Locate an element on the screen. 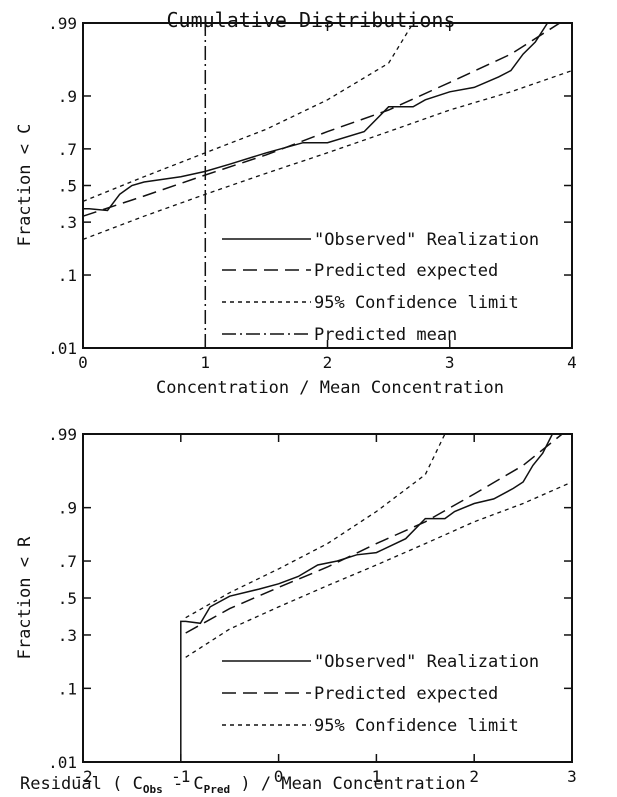 The height and width of the screenshot is (797, 617). chart-1-y-tick-label: .5 is located at coordinates (67, 186).